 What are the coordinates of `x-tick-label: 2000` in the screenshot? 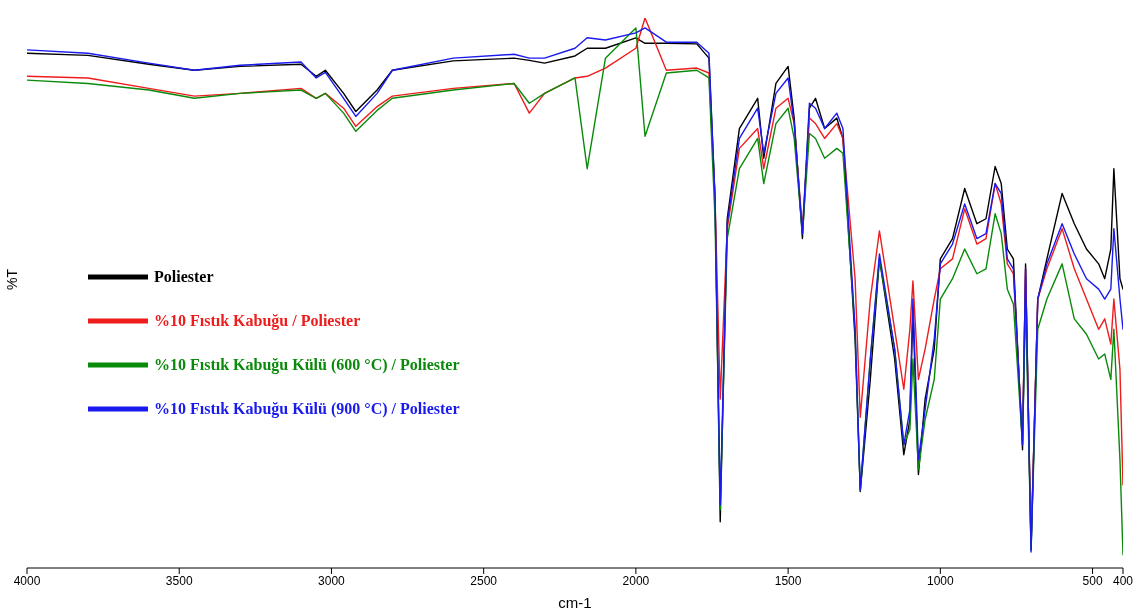 It's located at (636, 580).